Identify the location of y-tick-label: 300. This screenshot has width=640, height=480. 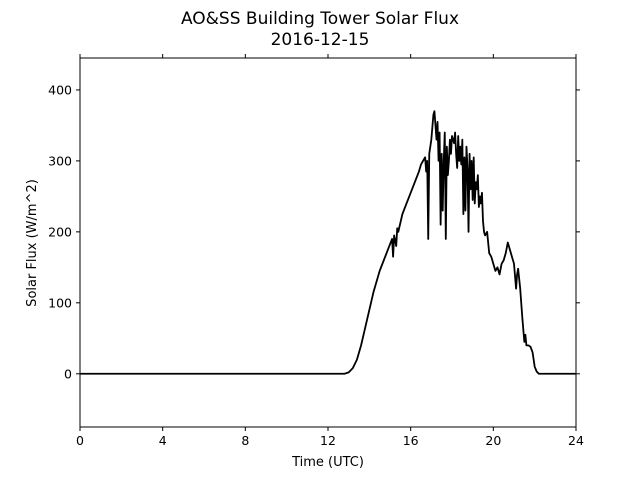
(60, 160).